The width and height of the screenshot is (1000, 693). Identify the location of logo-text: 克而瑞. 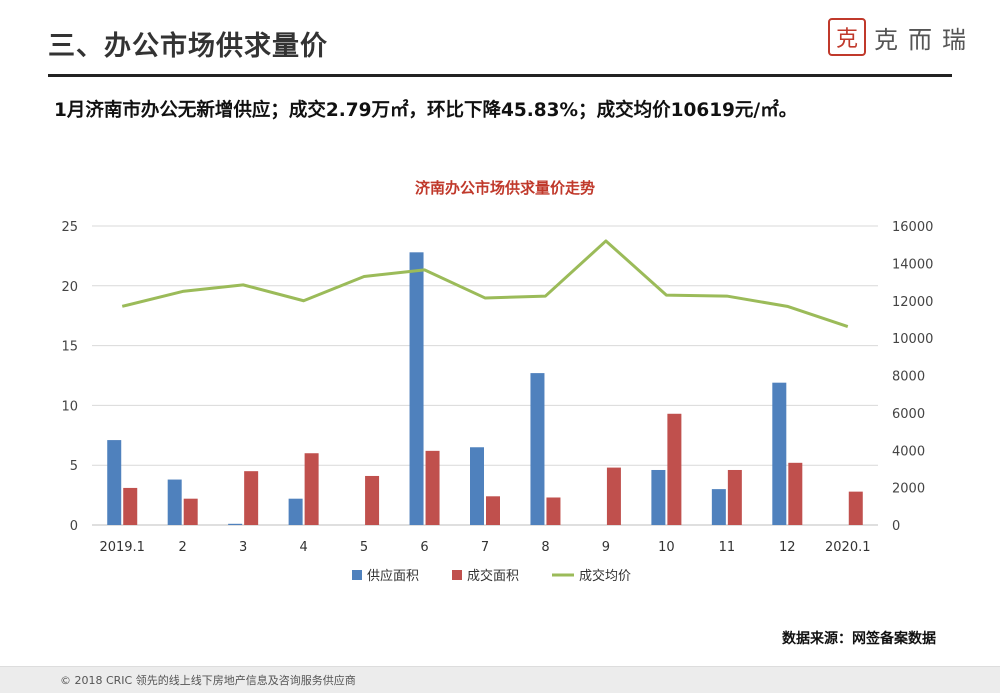
(925, 39).